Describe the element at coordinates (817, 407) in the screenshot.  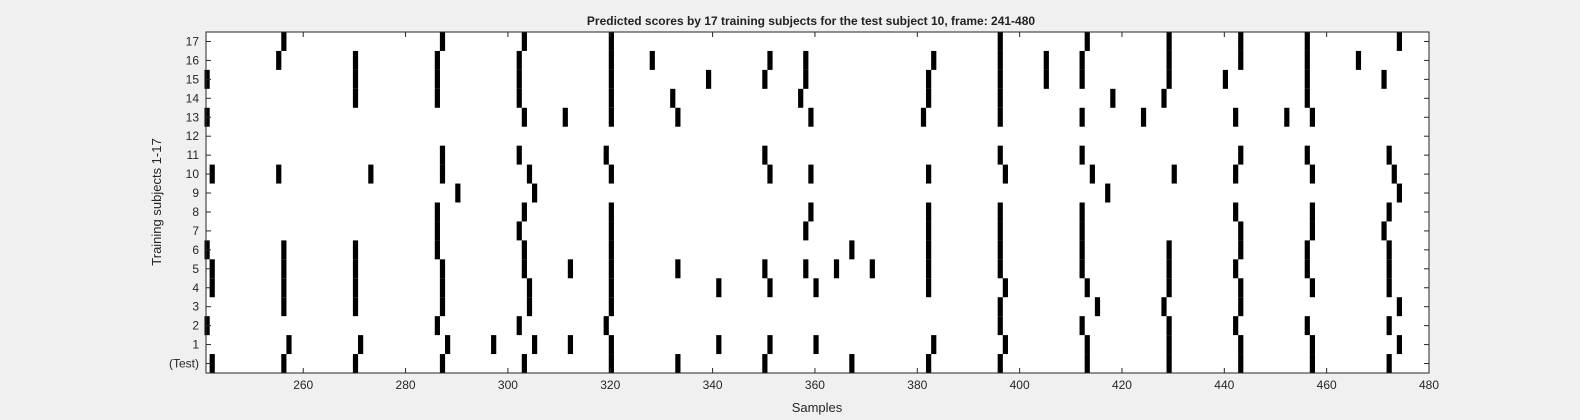
I see `x-axis-label: Samples` at that location.